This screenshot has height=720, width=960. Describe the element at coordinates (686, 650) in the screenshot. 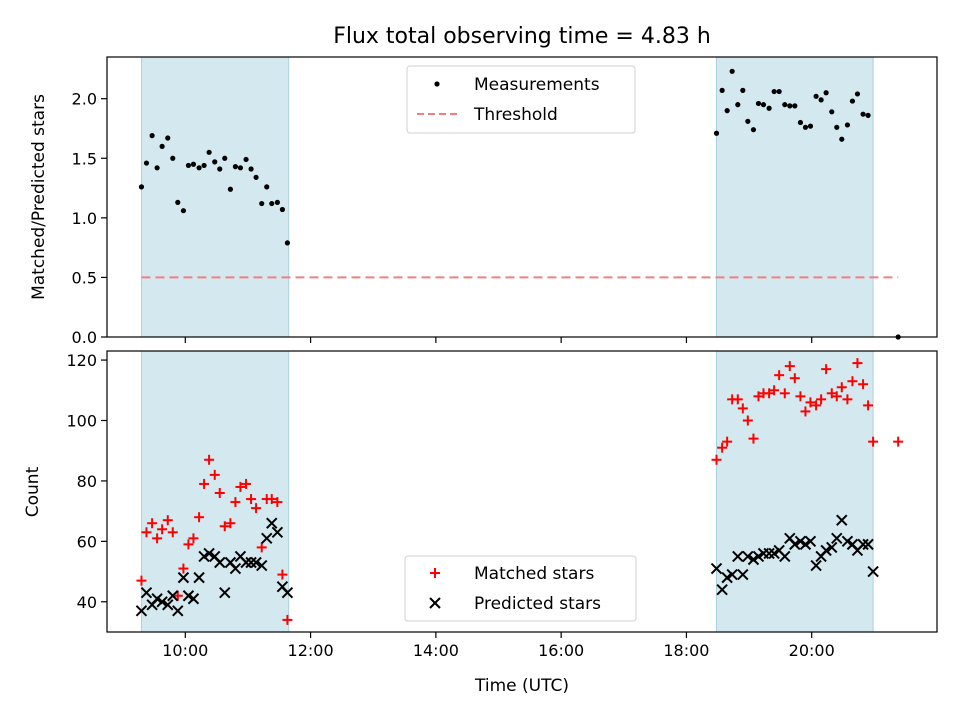

I see `x-tick-label: 18:00` at that location.